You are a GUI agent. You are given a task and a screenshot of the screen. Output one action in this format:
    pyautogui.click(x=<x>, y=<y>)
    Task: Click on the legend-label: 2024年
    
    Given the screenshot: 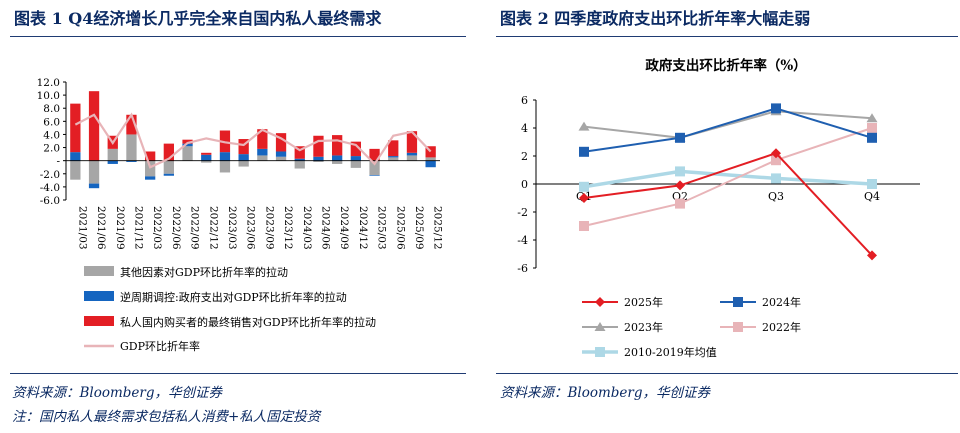 What is the action you would take?
    pyautogui.click(x=781, y=302)
    